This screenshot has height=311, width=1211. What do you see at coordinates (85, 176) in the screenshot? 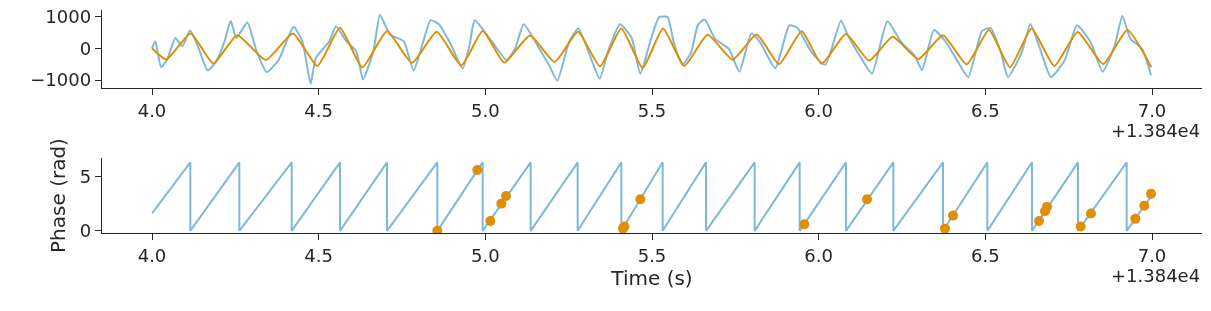
I see `y-tick-label: 5` at bounding box center [85, 176].